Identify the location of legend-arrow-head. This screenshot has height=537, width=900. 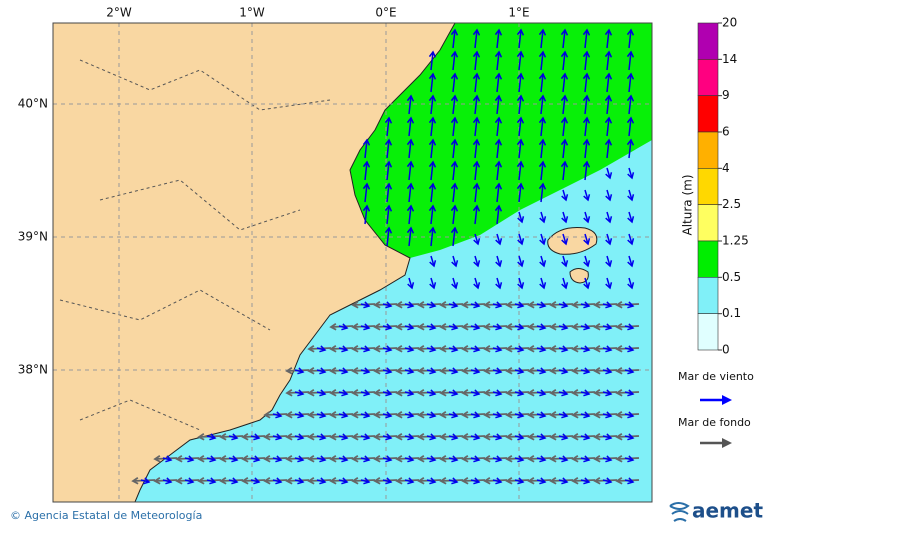
(727, 443).